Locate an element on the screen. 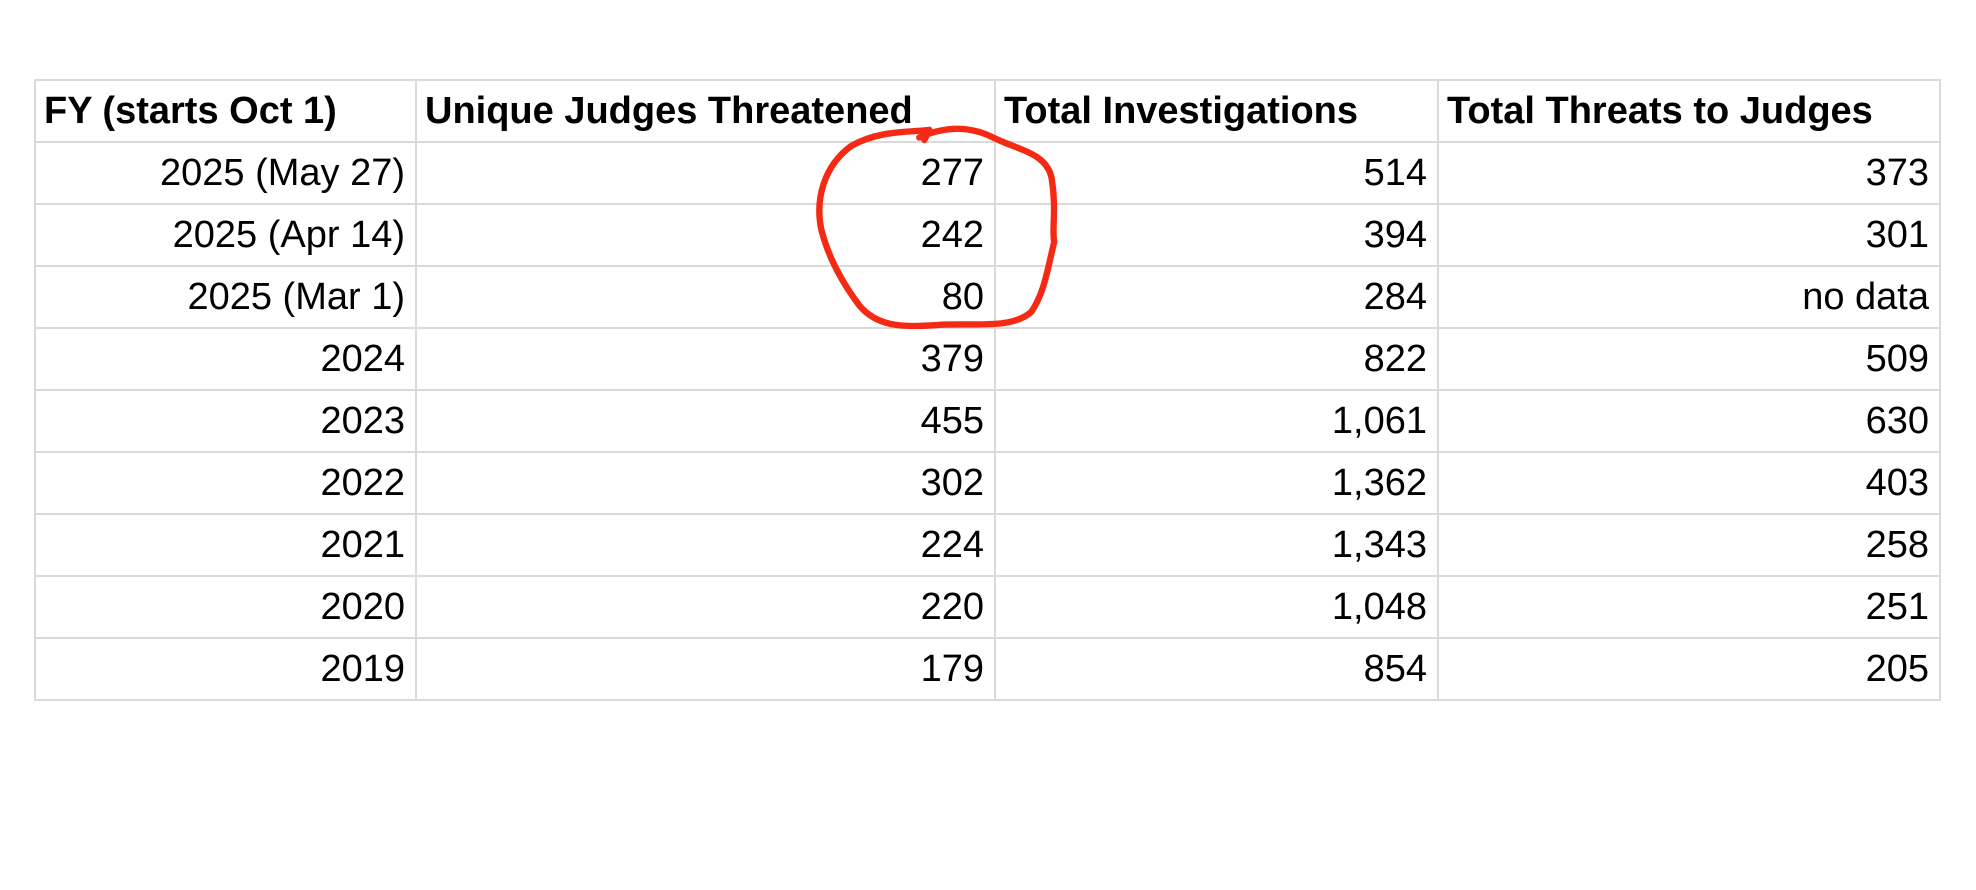 The height and width of the screenshot is (890, 1976). table-row: 2025 (Mar 1) 80 284 no data is located at coordinates (987, 297).